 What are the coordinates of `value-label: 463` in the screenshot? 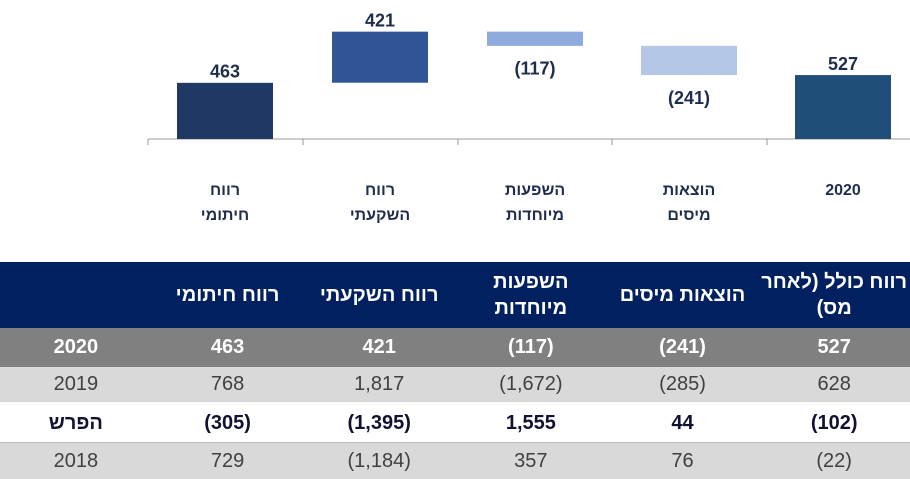 It's located at (225, 72).